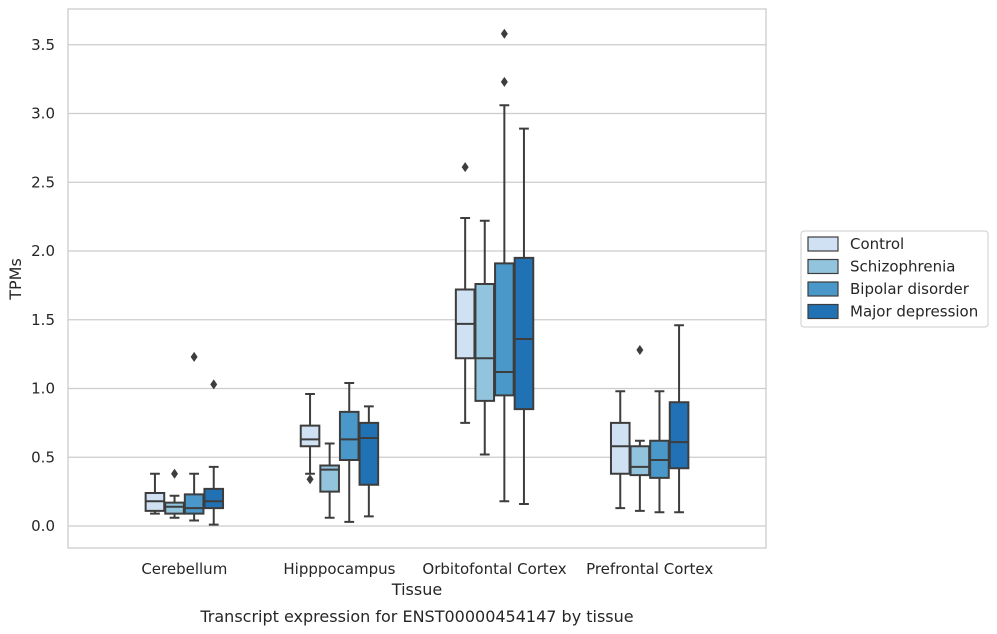 Image resolution: width=997 pixels, height=634 pixels. What do you see at coordinates (43, 182) in the screenshot?
I see `y-tick-label: 2.5` at bounding box center [43, 182].